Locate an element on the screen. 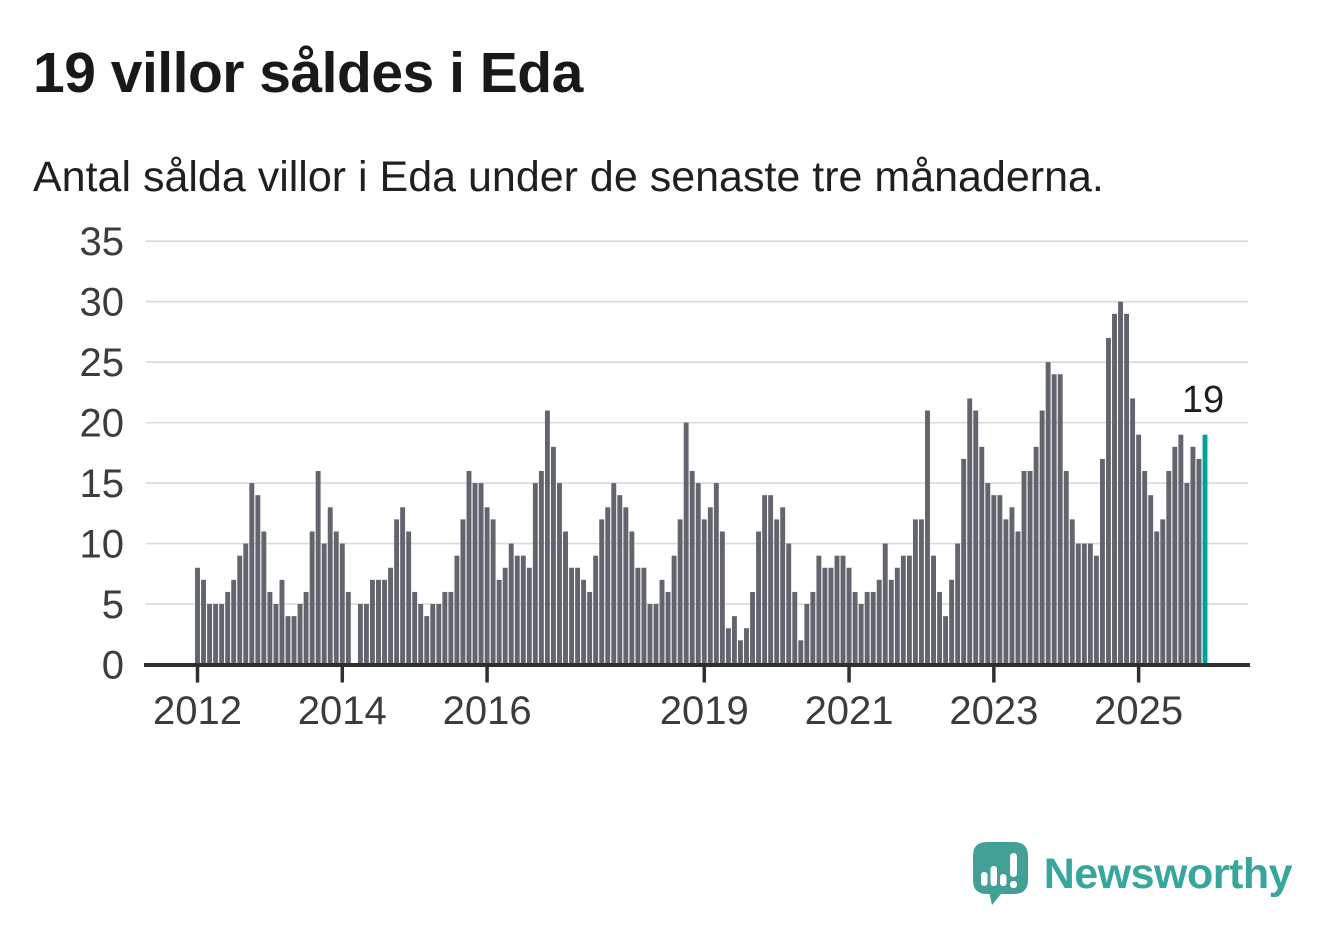  highlighted-bar is located at coordinates (1205, 549).